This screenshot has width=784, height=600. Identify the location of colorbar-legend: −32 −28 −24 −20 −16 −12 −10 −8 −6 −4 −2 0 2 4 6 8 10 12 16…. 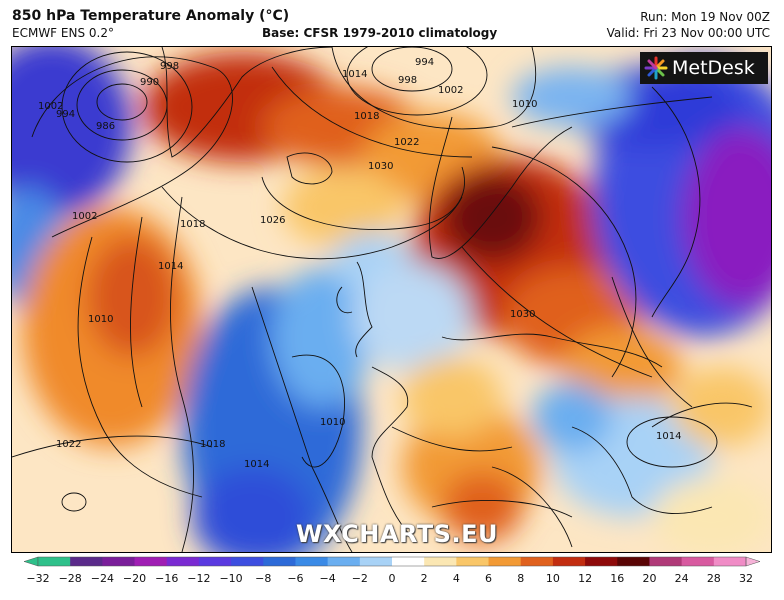
(392, 570).